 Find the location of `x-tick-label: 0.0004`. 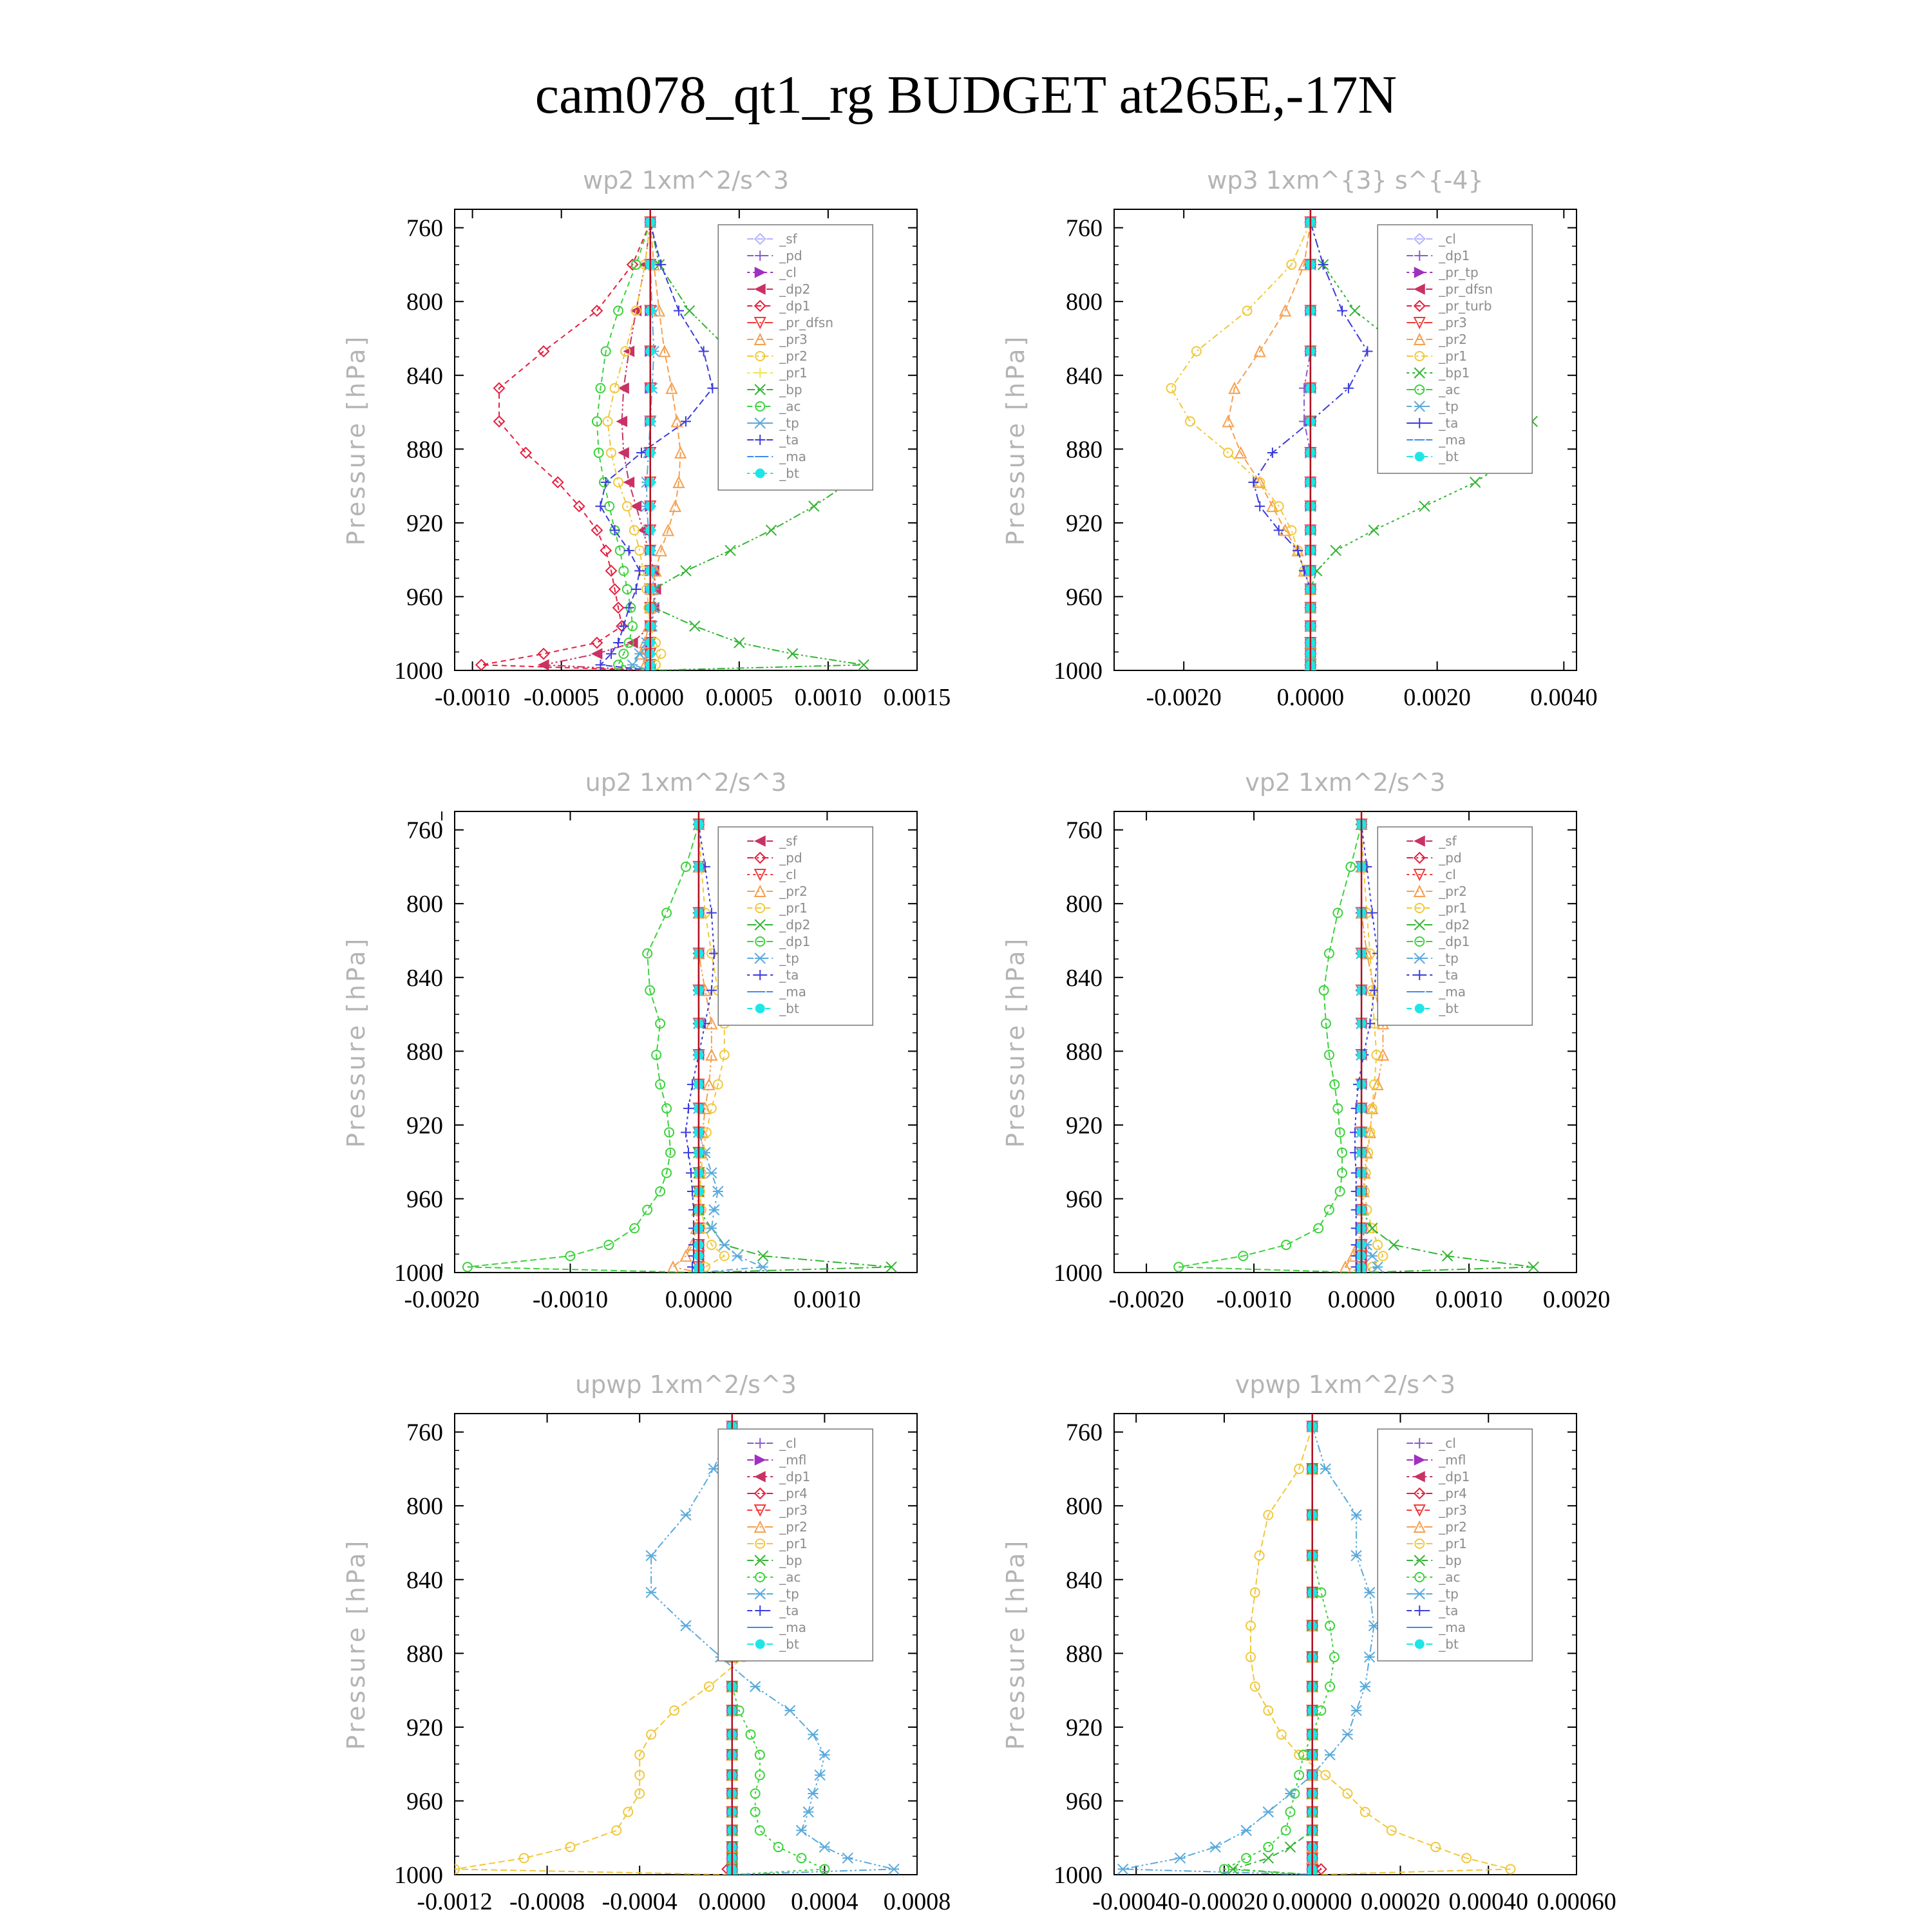

x-tick-label: 0.0004 is located at coordinates (824, 1902).